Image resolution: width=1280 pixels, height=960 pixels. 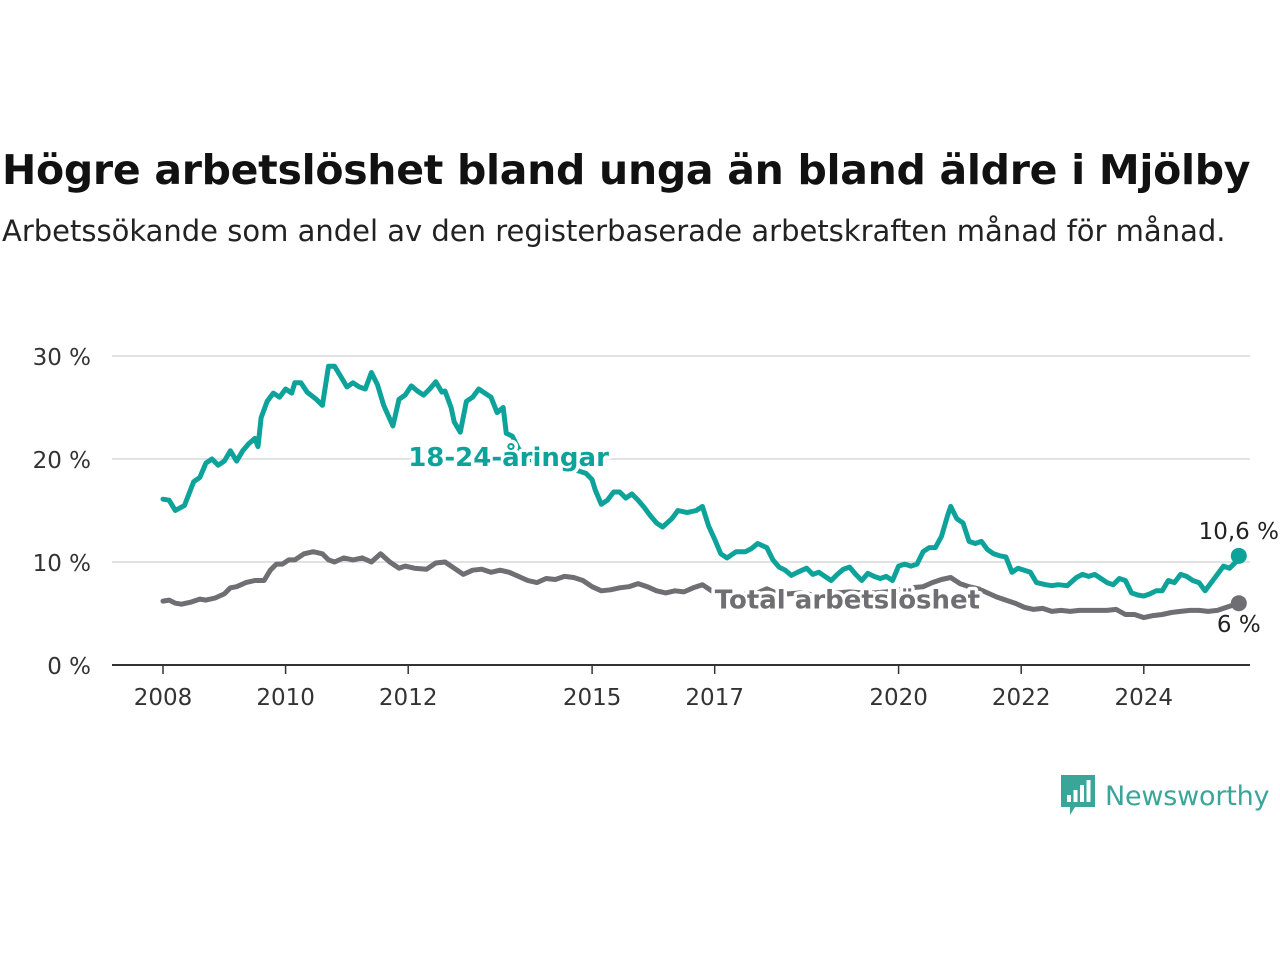 I want to click on end-value-label-youth: 10,6 %, so click(x=1239, y=532).